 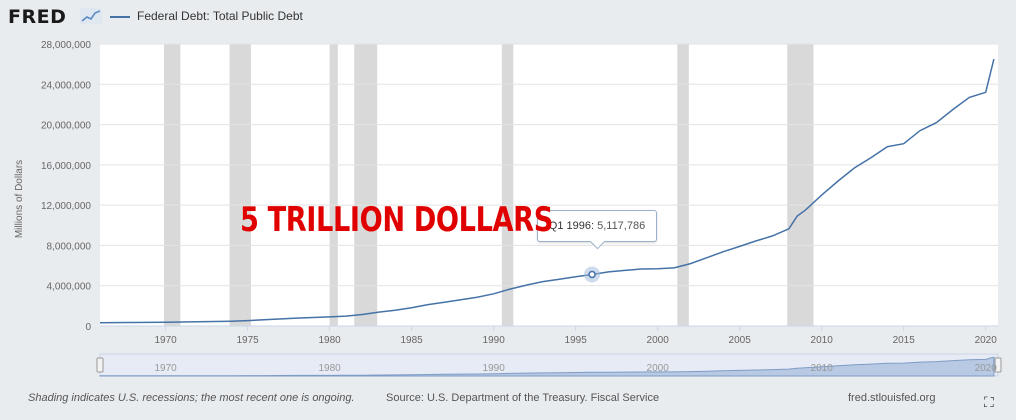 I want to click on navigator-tick-label: 1980, so click(x=330, y=368).